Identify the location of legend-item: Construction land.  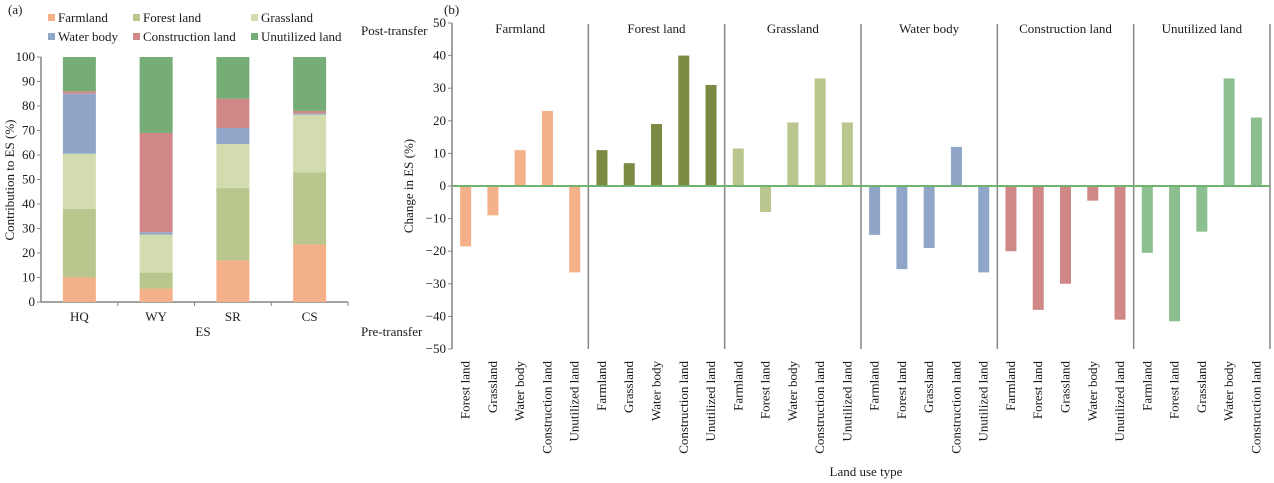
(184, 36).